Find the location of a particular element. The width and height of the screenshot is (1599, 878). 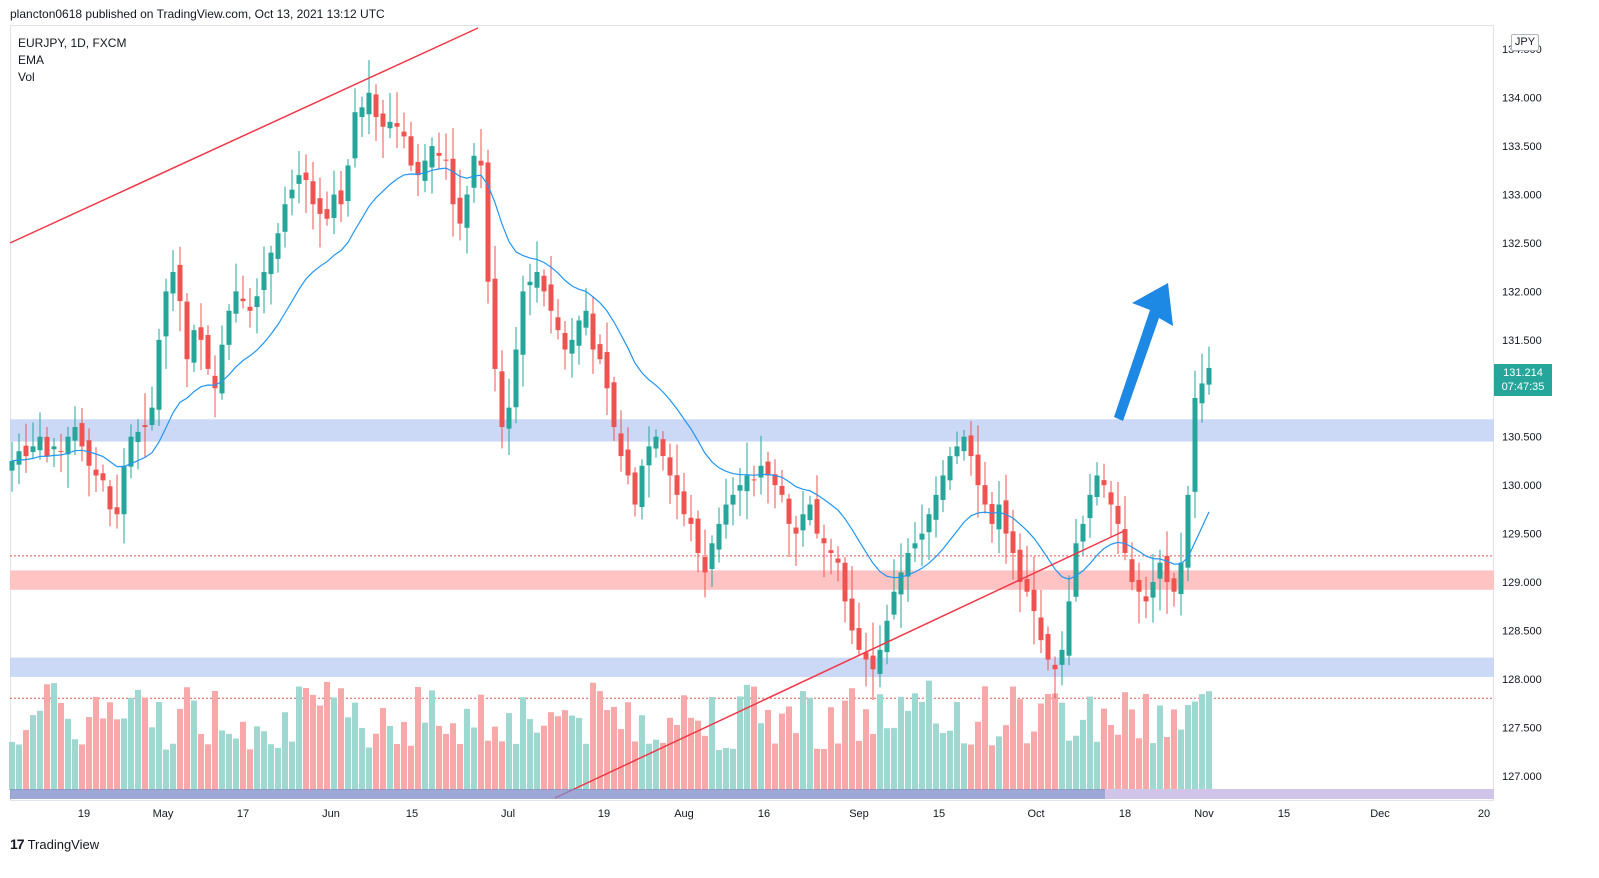

x-tick-label: Jul is located at coordinates (508, 814).